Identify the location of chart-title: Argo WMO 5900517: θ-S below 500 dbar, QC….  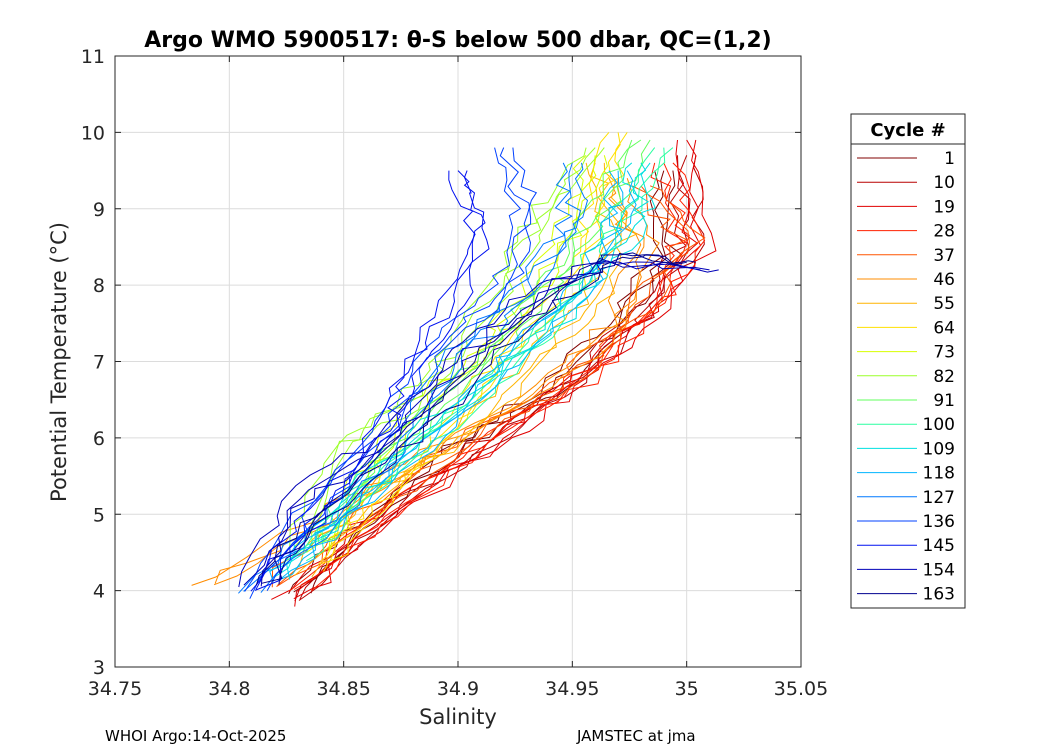
(458, 40).